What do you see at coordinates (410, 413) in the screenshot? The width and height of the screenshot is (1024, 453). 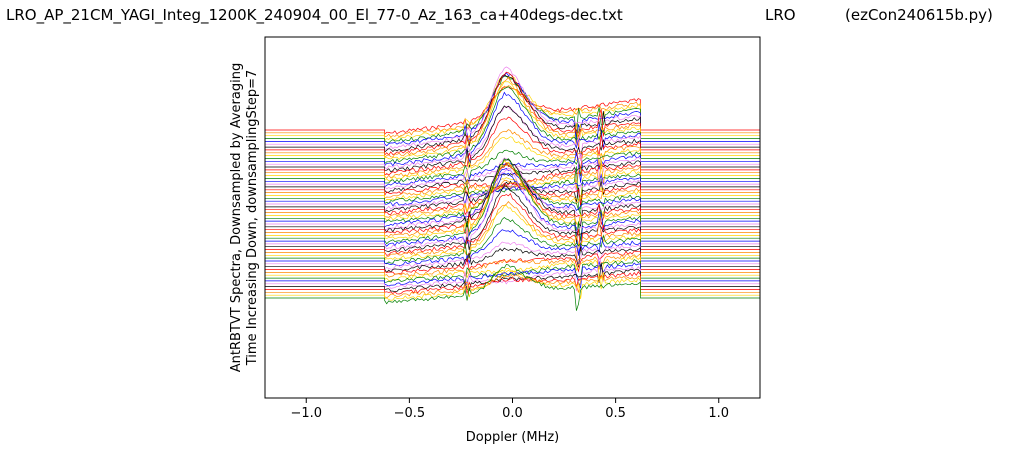 I see `x-tick-label: −0.5` at bounding box center [410, 413].